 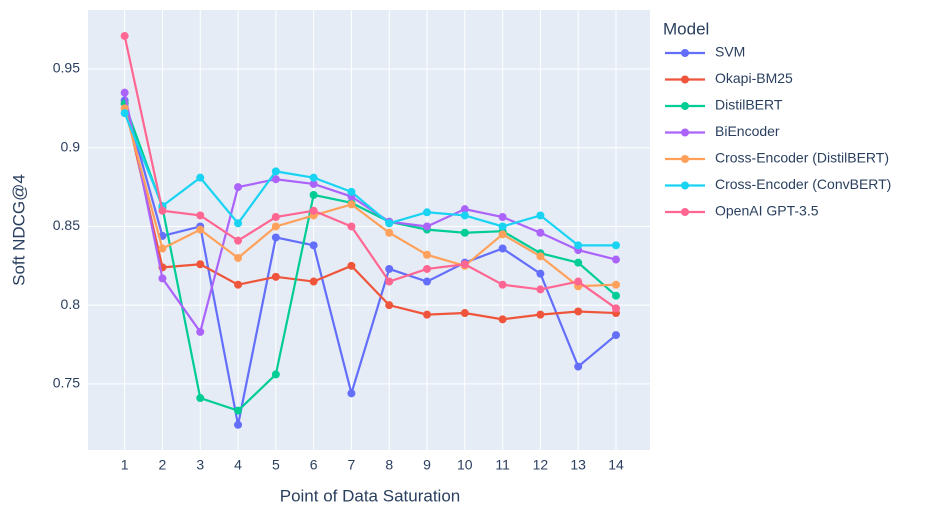 I want to click on legend-title: Model, so click(x=686, y=28).